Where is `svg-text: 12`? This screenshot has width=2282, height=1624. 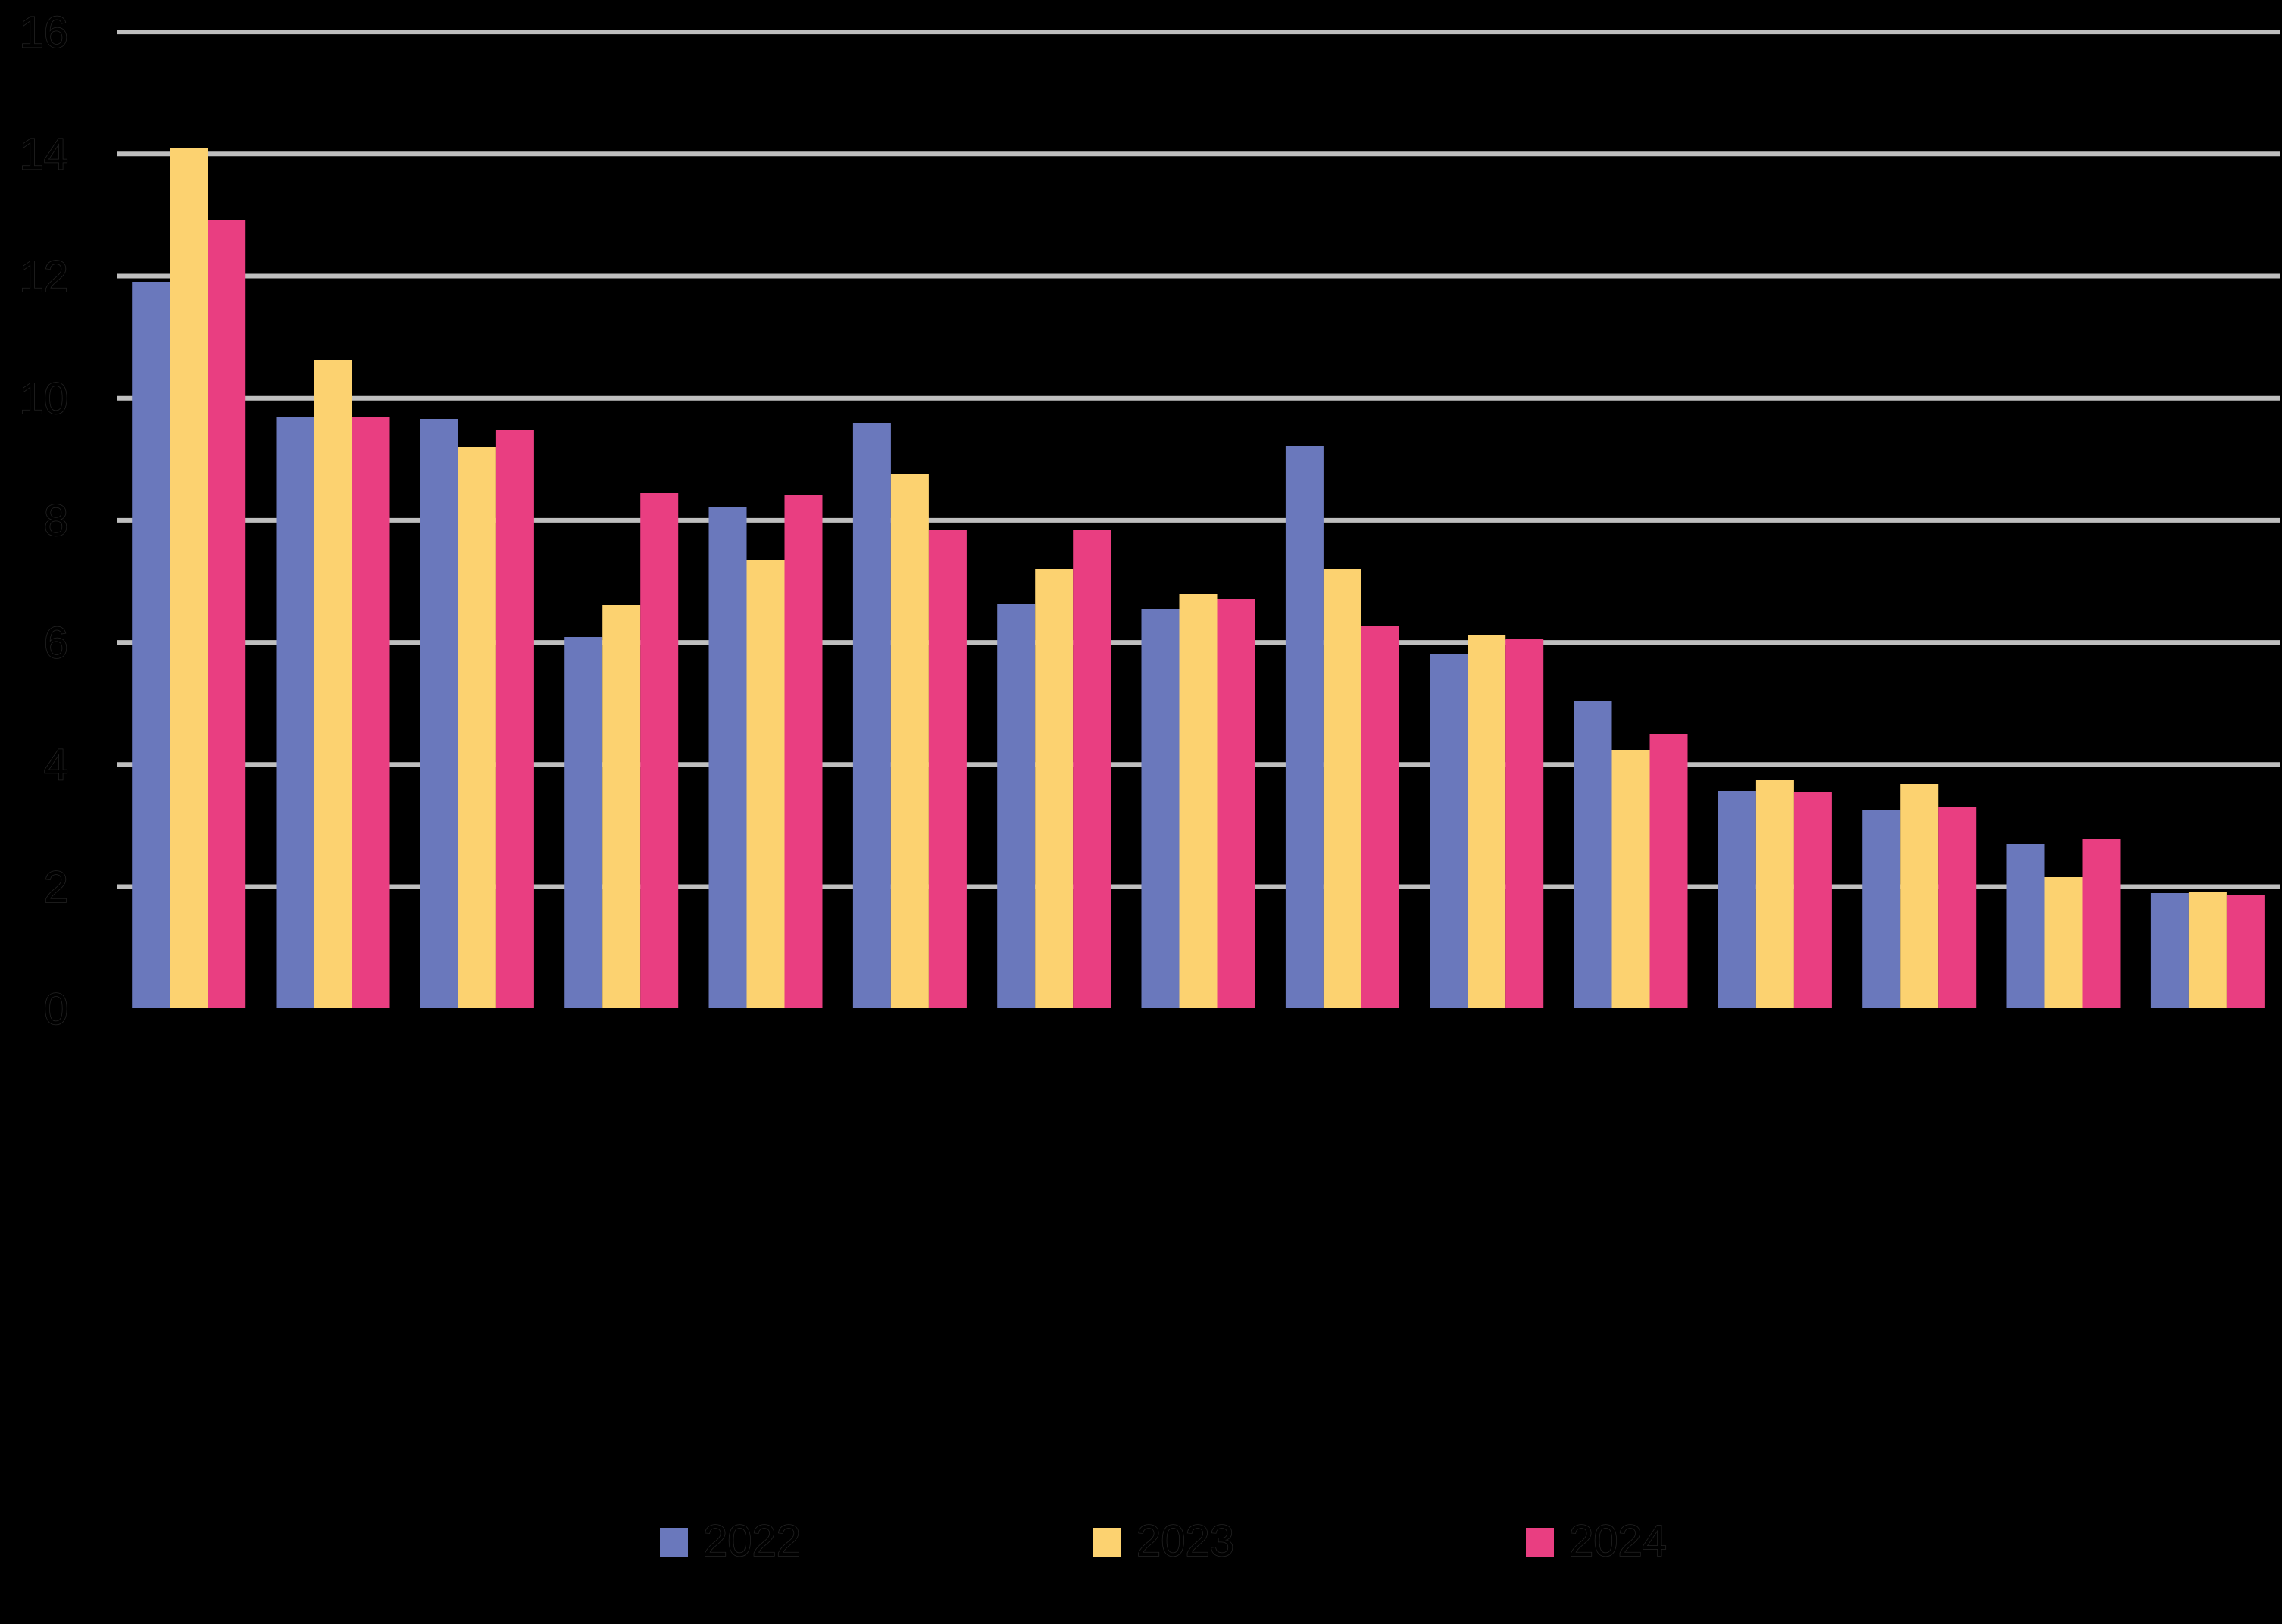
svg-text: 12 is located at coordinates (43, 276).